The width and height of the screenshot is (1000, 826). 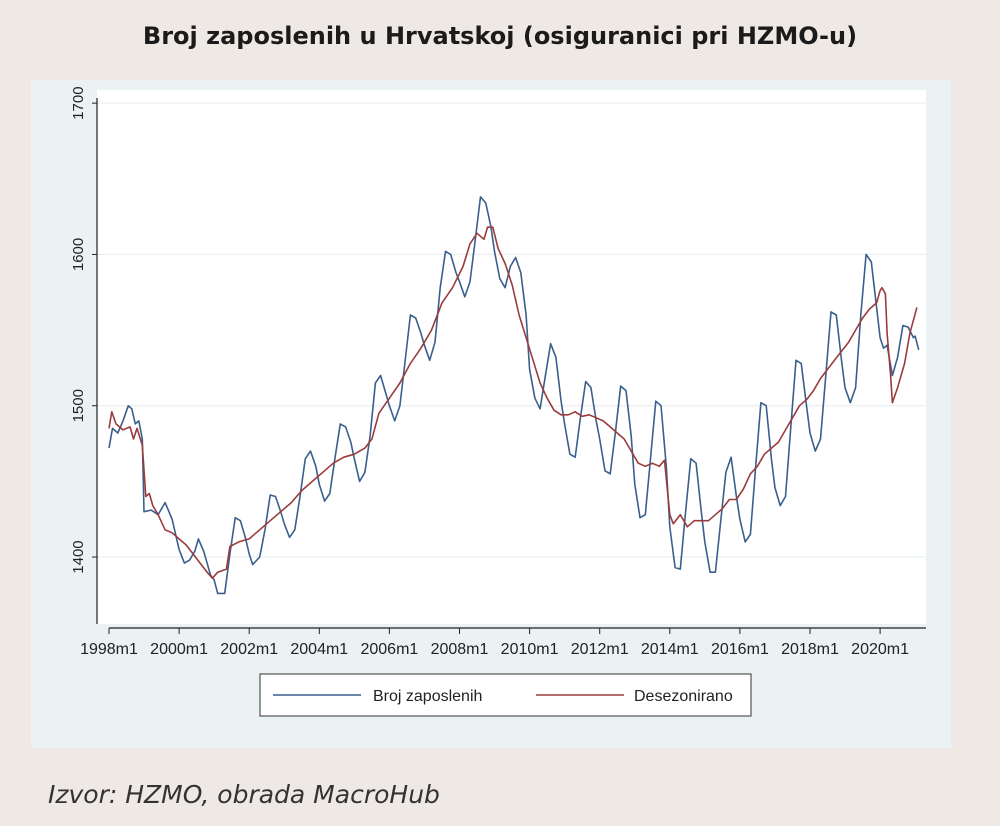 What do you see at coordinates (78, 254) in the screenshot?
I see `y-tick-label-1600: 1600` at bounding box center [78, 254].